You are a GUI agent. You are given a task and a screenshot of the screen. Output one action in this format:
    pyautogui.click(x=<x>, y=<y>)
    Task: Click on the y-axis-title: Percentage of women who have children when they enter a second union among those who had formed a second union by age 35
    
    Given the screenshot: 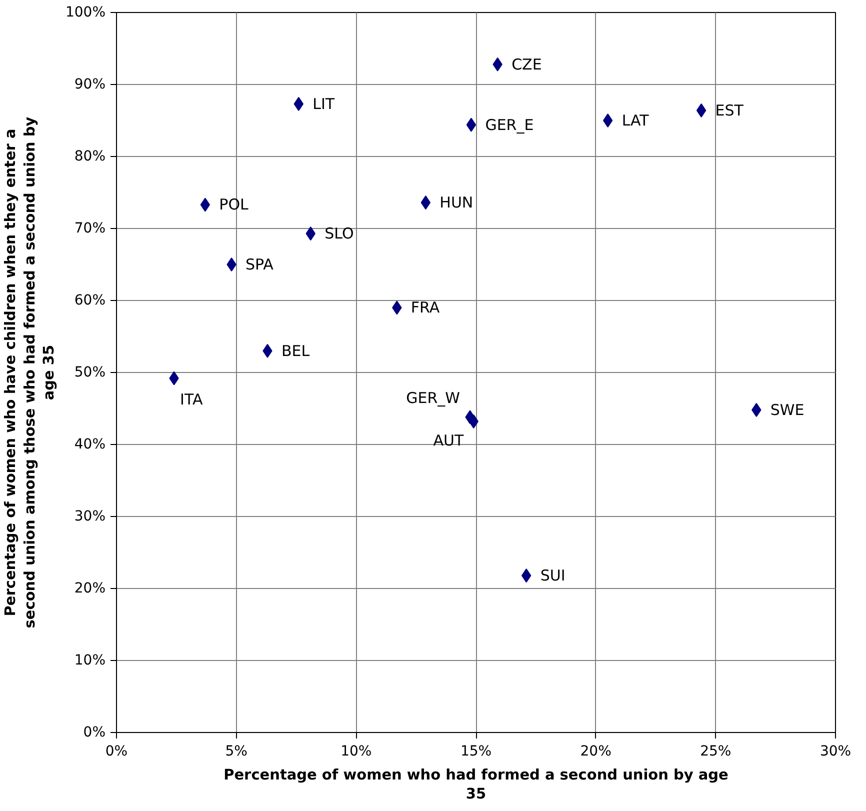 What is the action you would take?
    pyautogui.click(x=30, y=372)
    